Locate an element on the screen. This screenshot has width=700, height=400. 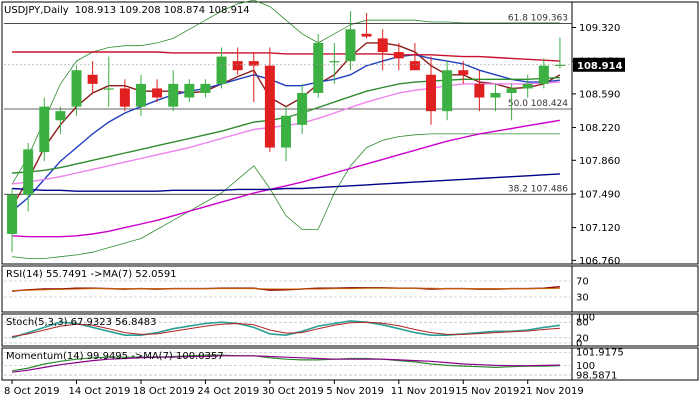
momentum-tick-label-1: 100 is located at coordinates (585, 366).